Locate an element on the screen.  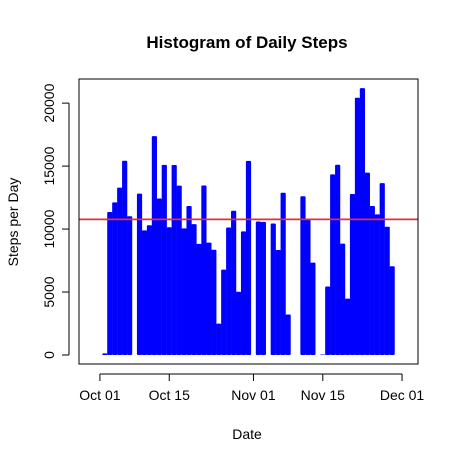
x-tick-label: Nov 15 is located at coordinates (323, 395).